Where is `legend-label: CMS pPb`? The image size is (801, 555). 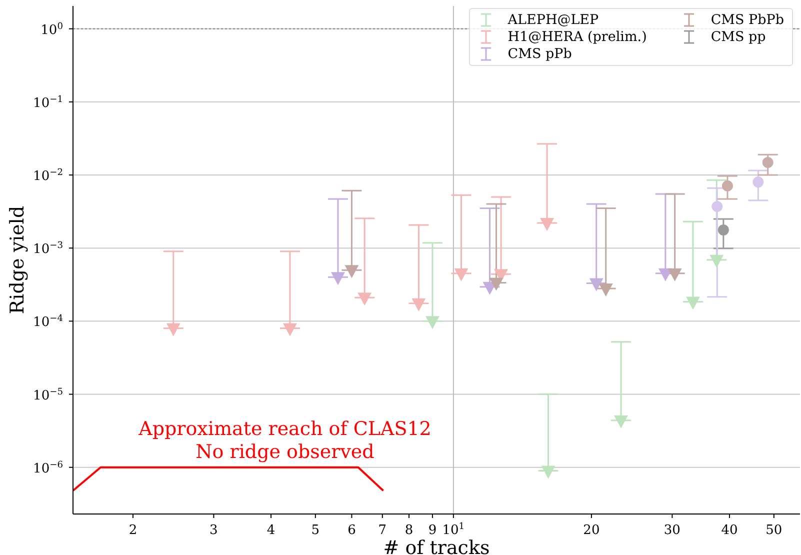
legend-label: CMS pPb is located at coordinates (540, 54).